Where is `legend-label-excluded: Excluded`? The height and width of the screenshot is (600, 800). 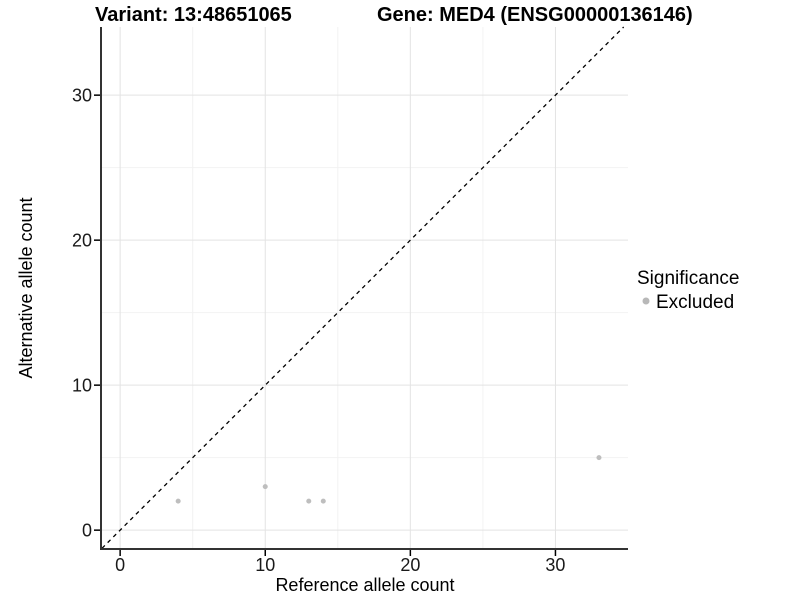
legend-label-excluded: Excluded is located at coordinates (695, 302).